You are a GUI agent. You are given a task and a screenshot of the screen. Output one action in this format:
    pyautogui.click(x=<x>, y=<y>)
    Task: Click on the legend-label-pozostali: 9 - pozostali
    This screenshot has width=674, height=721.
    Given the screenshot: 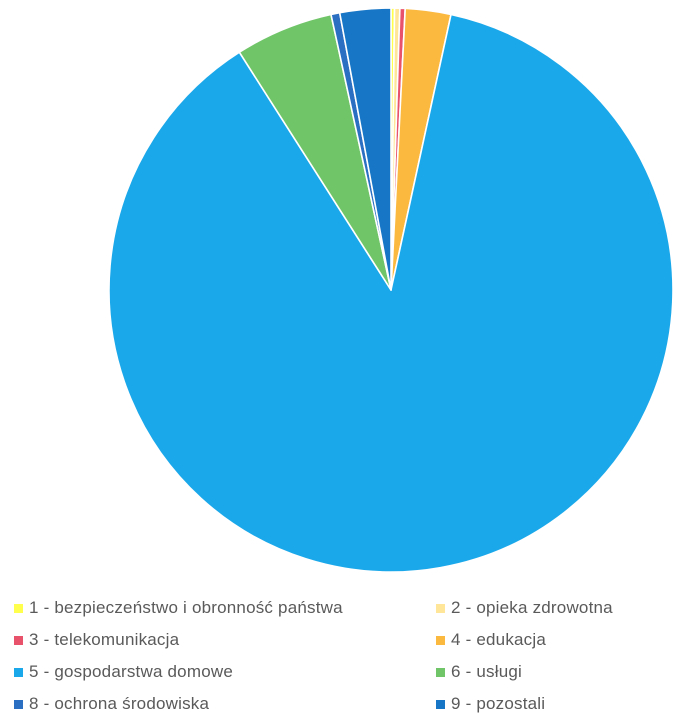 What is the action you would take?
    pyautogui.click(x=498, y=703)
    